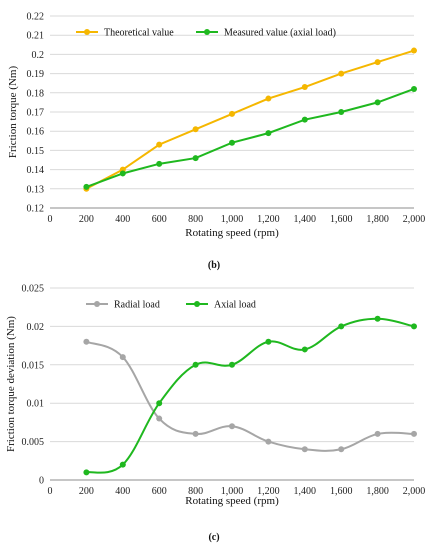 The height and width of the screenshot is (550, 428). Describe the element at coordinates (41, 481) in the screenshot. I see `y-tick-label: 0` at that location.